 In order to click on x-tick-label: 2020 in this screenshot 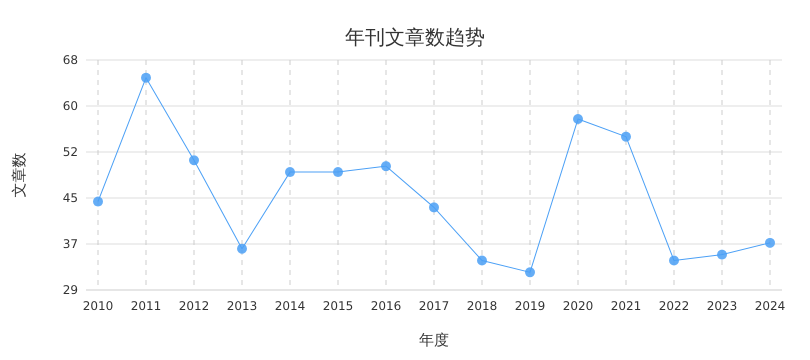, I will do `click(578, 306)`.